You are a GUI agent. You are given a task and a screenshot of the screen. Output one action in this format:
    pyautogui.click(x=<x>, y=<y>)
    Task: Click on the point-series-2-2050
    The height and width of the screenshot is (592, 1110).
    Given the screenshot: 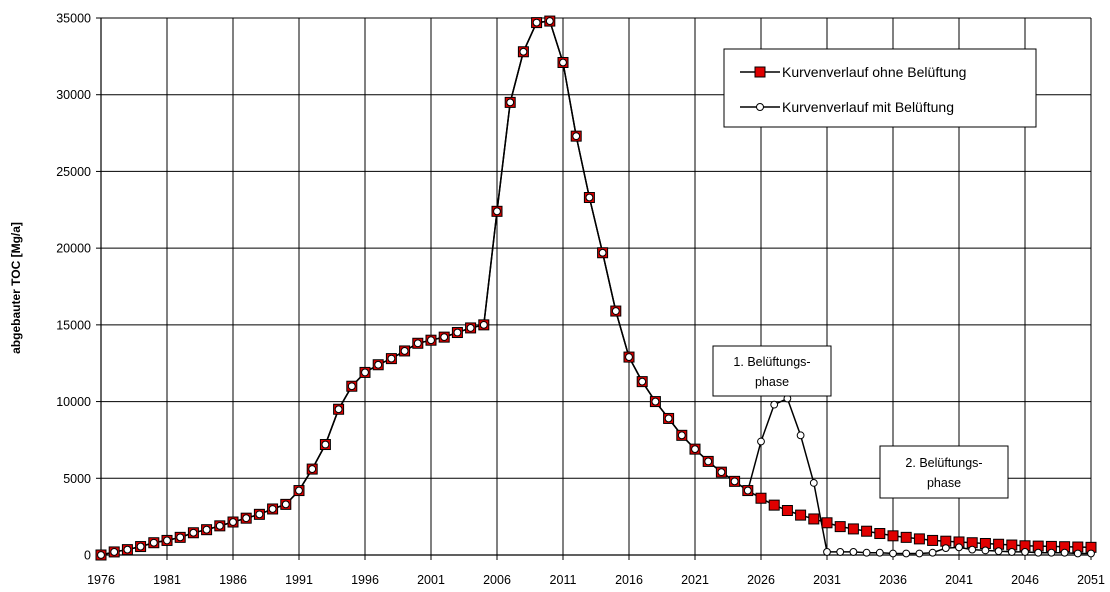 What is the action you would take?
    pyautogui.click(x=1077, y=553)
    